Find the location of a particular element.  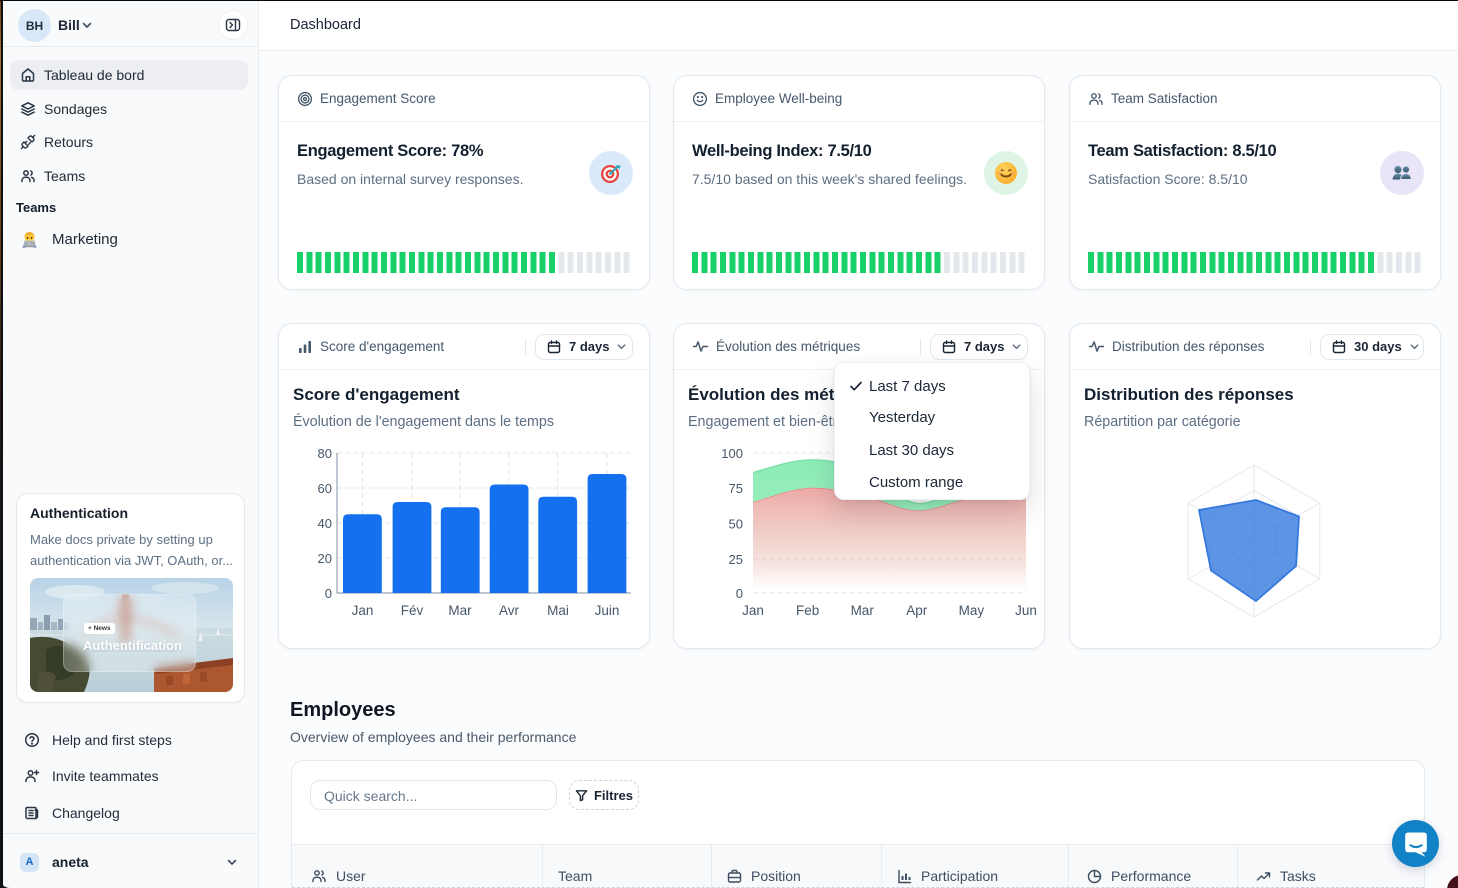

svg-text: 40 is located at coordinates (325, 523).